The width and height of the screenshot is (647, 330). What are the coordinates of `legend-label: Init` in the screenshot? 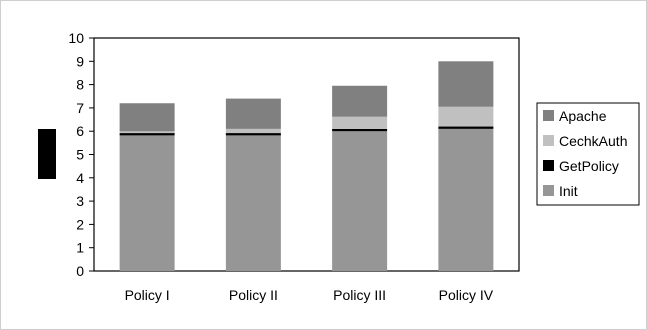 It's located at (568, 191).